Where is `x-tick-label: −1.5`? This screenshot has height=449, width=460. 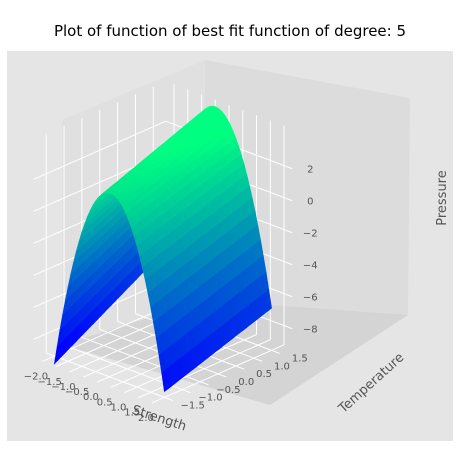 x-tick-label: −1.5 is located at coordinates (50, 382).